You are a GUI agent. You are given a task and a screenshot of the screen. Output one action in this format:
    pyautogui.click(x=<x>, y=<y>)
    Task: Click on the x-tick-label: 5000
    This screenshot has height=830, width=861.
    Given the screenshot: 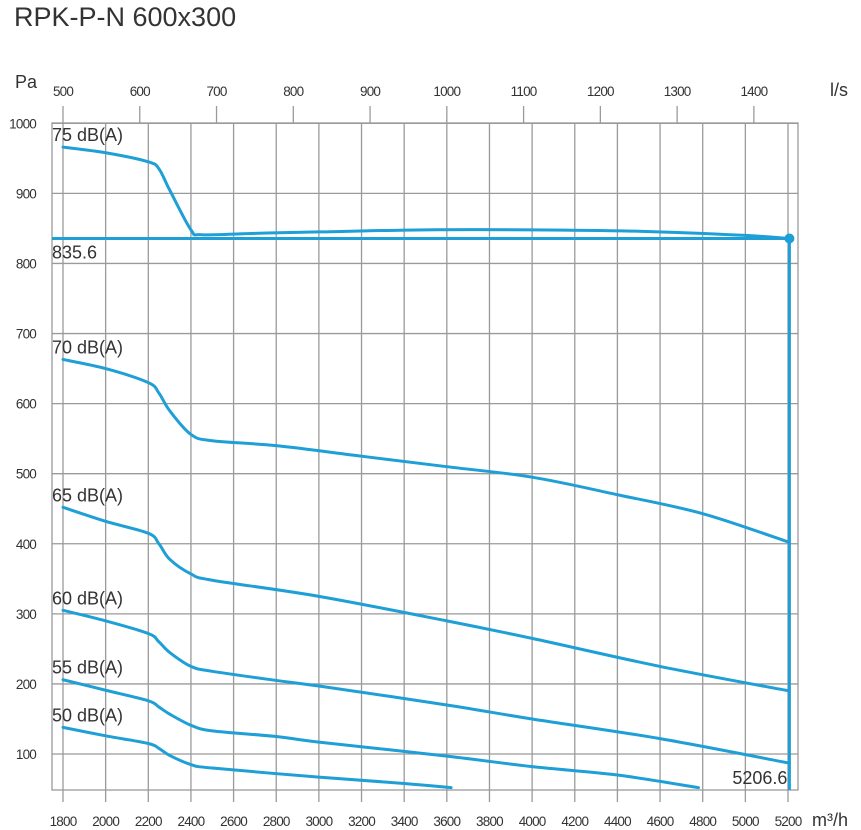 What is the action you would take?
    pyautogui.click(x=745, y=821)
    